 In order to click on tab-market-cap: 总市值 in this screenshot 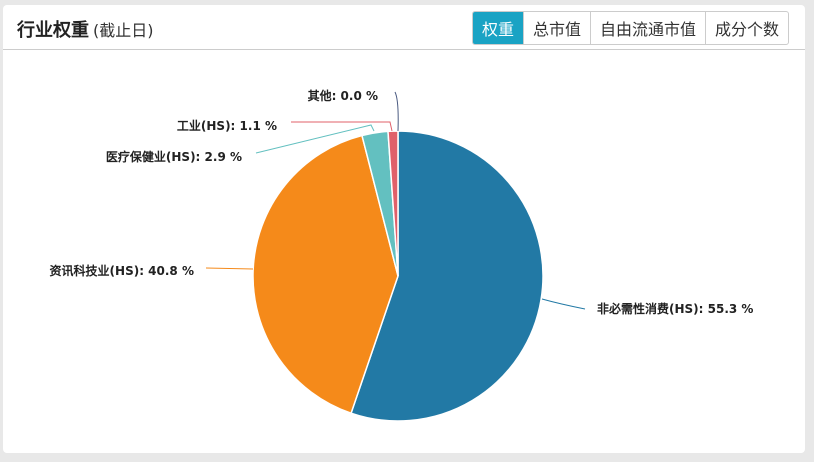, I will do `click(556, 28)`.